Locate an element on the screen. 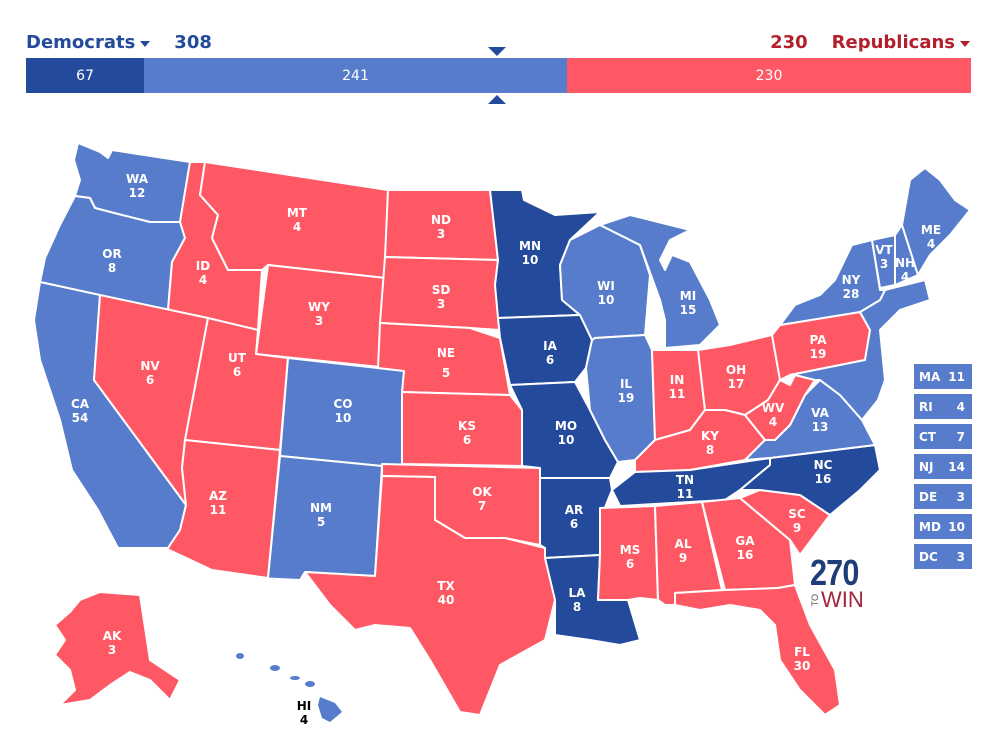 The width and height of the screenshot is (1000, 752). electoral-vote-bar: 67 241 230 is located at coordinates (498, 75).